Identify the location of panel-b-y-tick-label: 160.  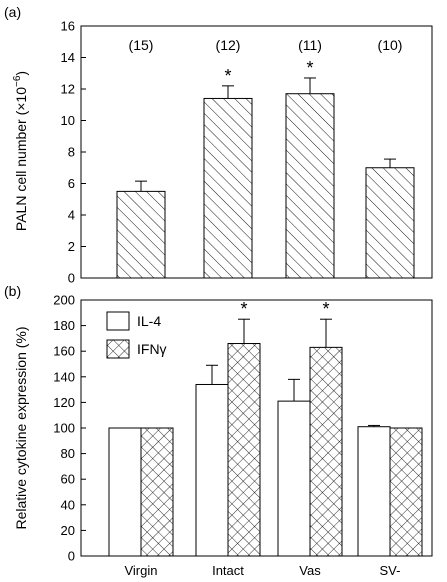
(64, 351).